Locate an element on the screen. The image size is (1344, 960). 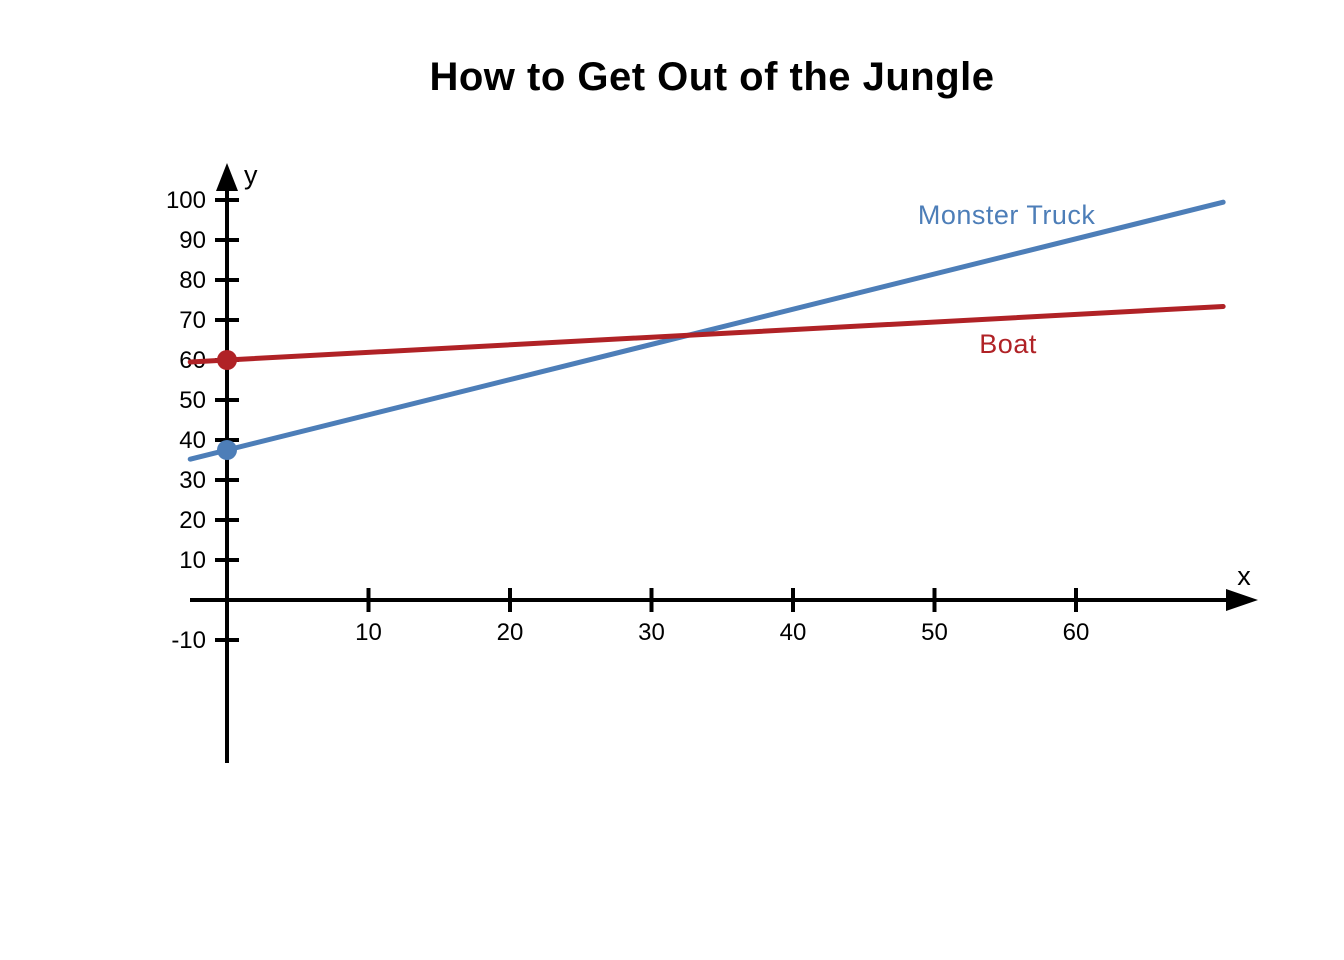
x-tick-label-40: 40 is located at coordinates (793, 632).